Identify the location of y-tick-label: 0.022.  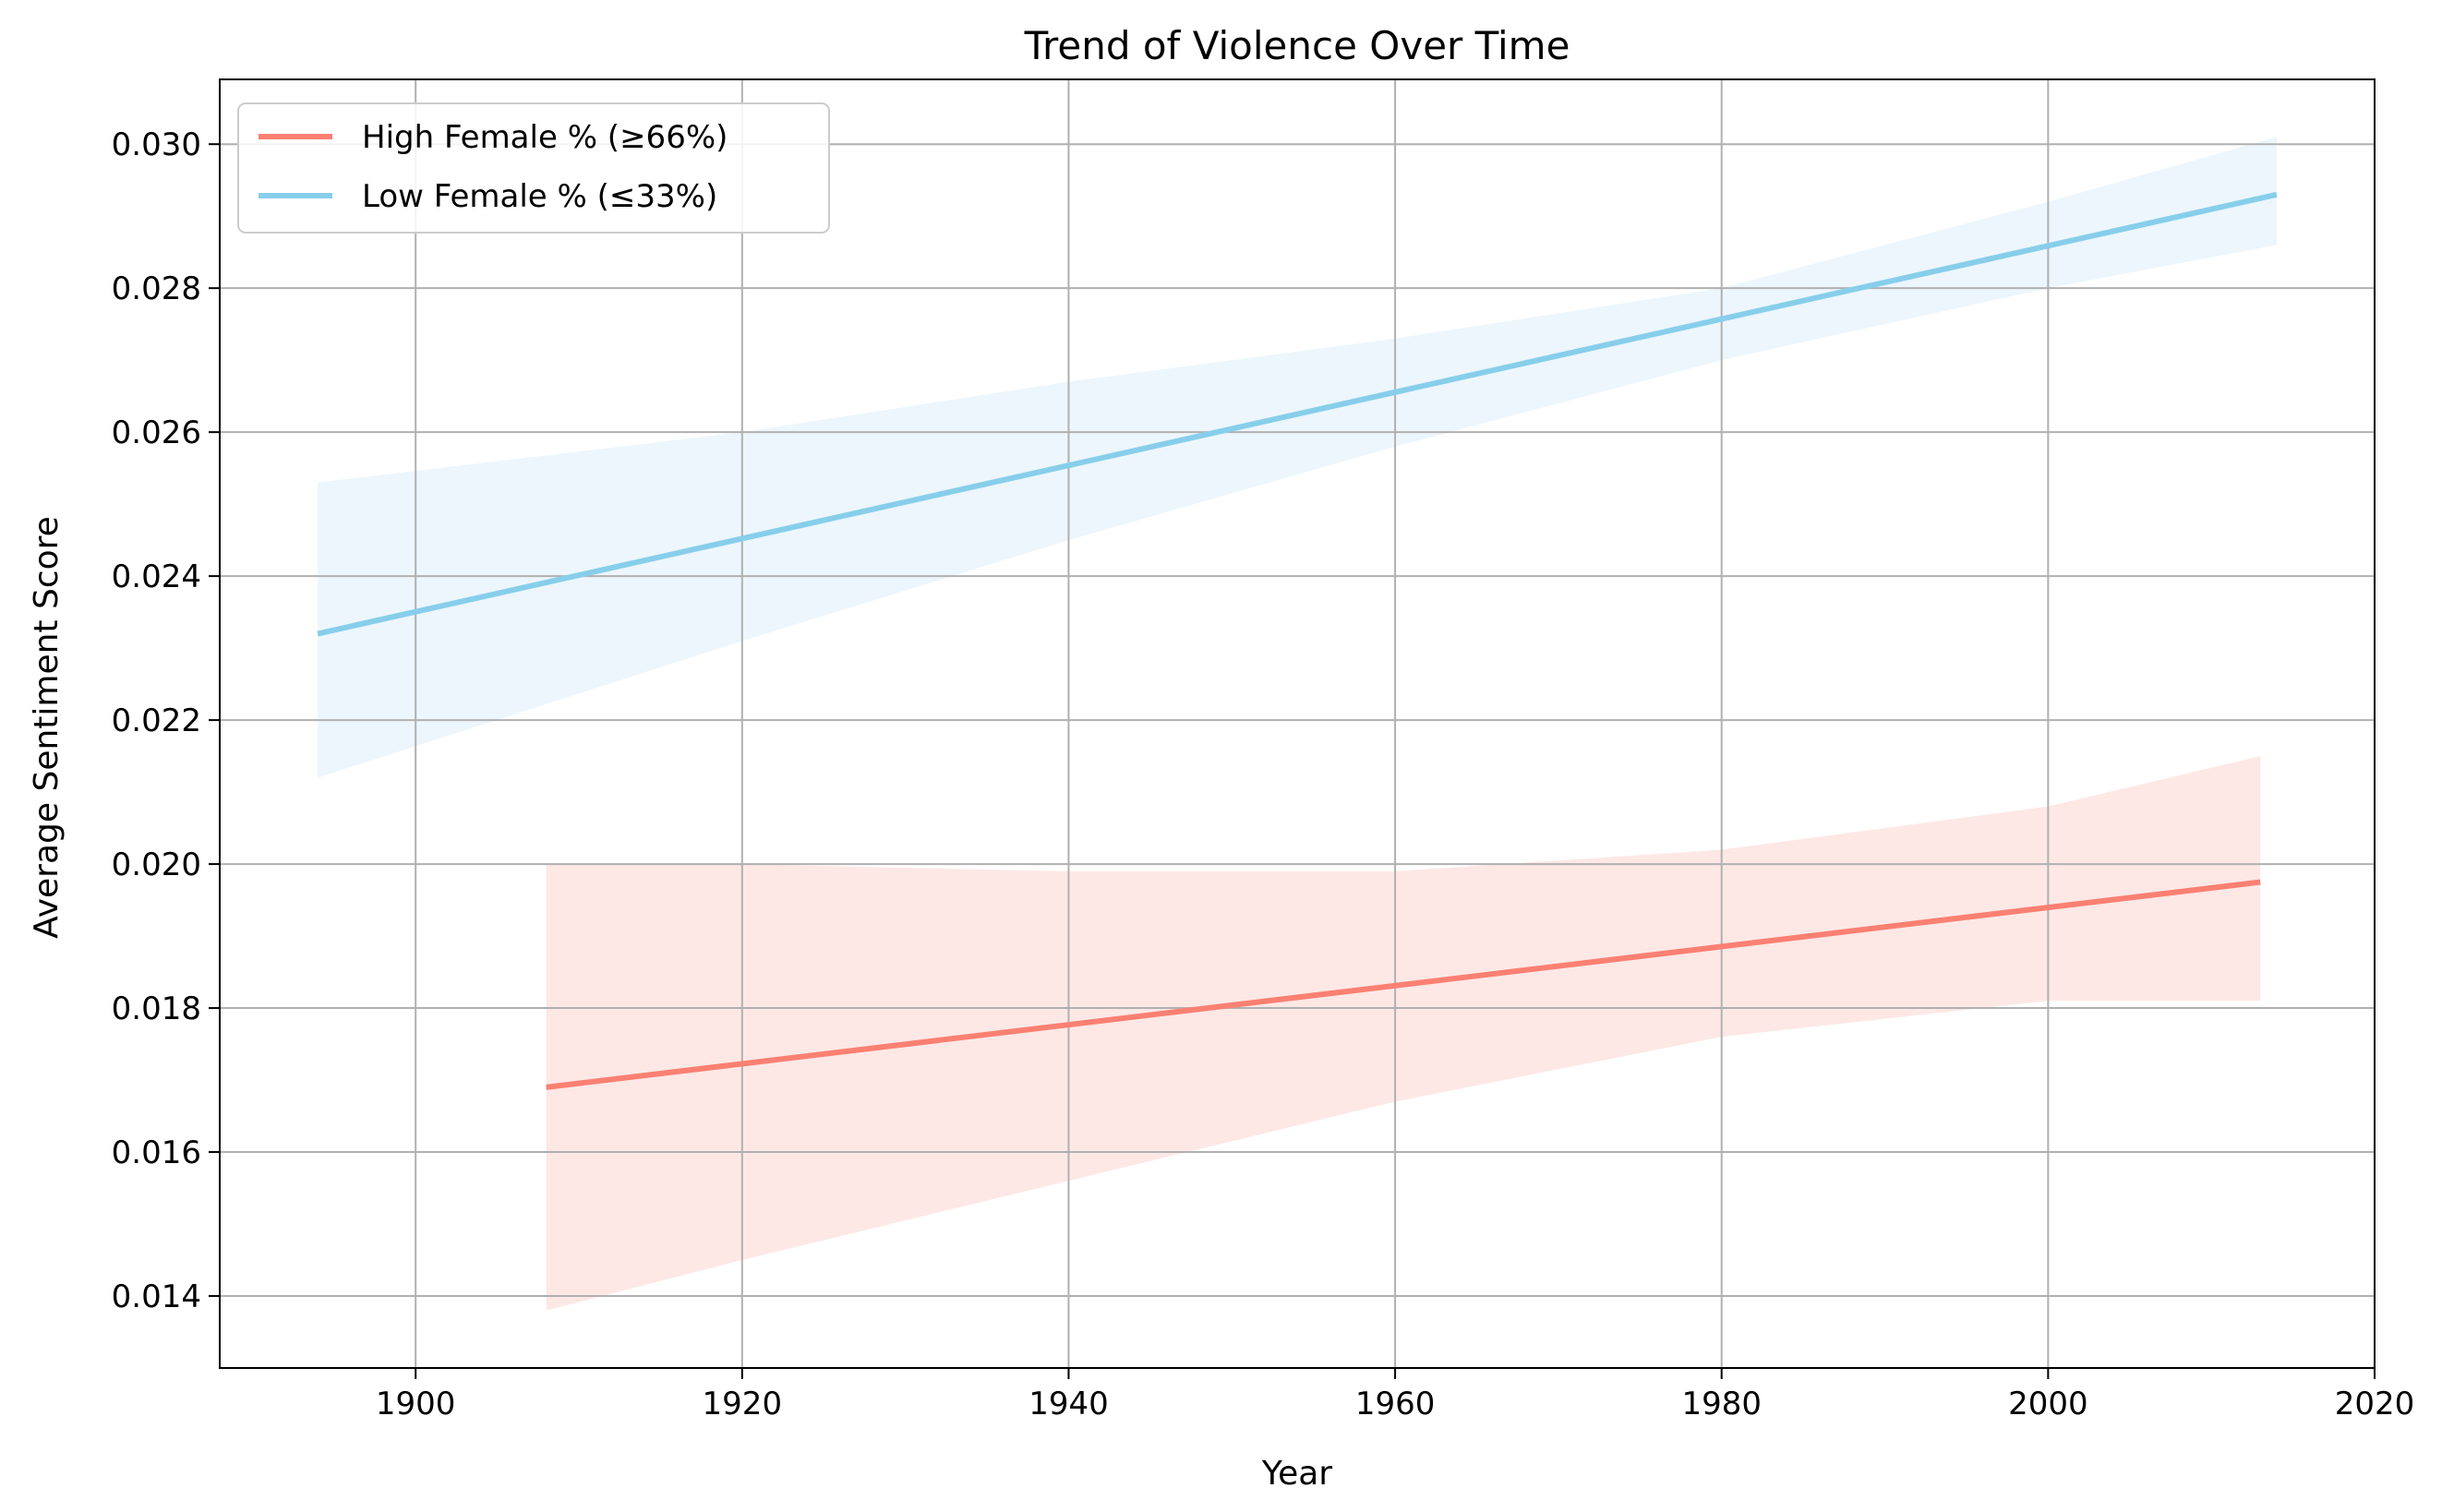
(156, 720).